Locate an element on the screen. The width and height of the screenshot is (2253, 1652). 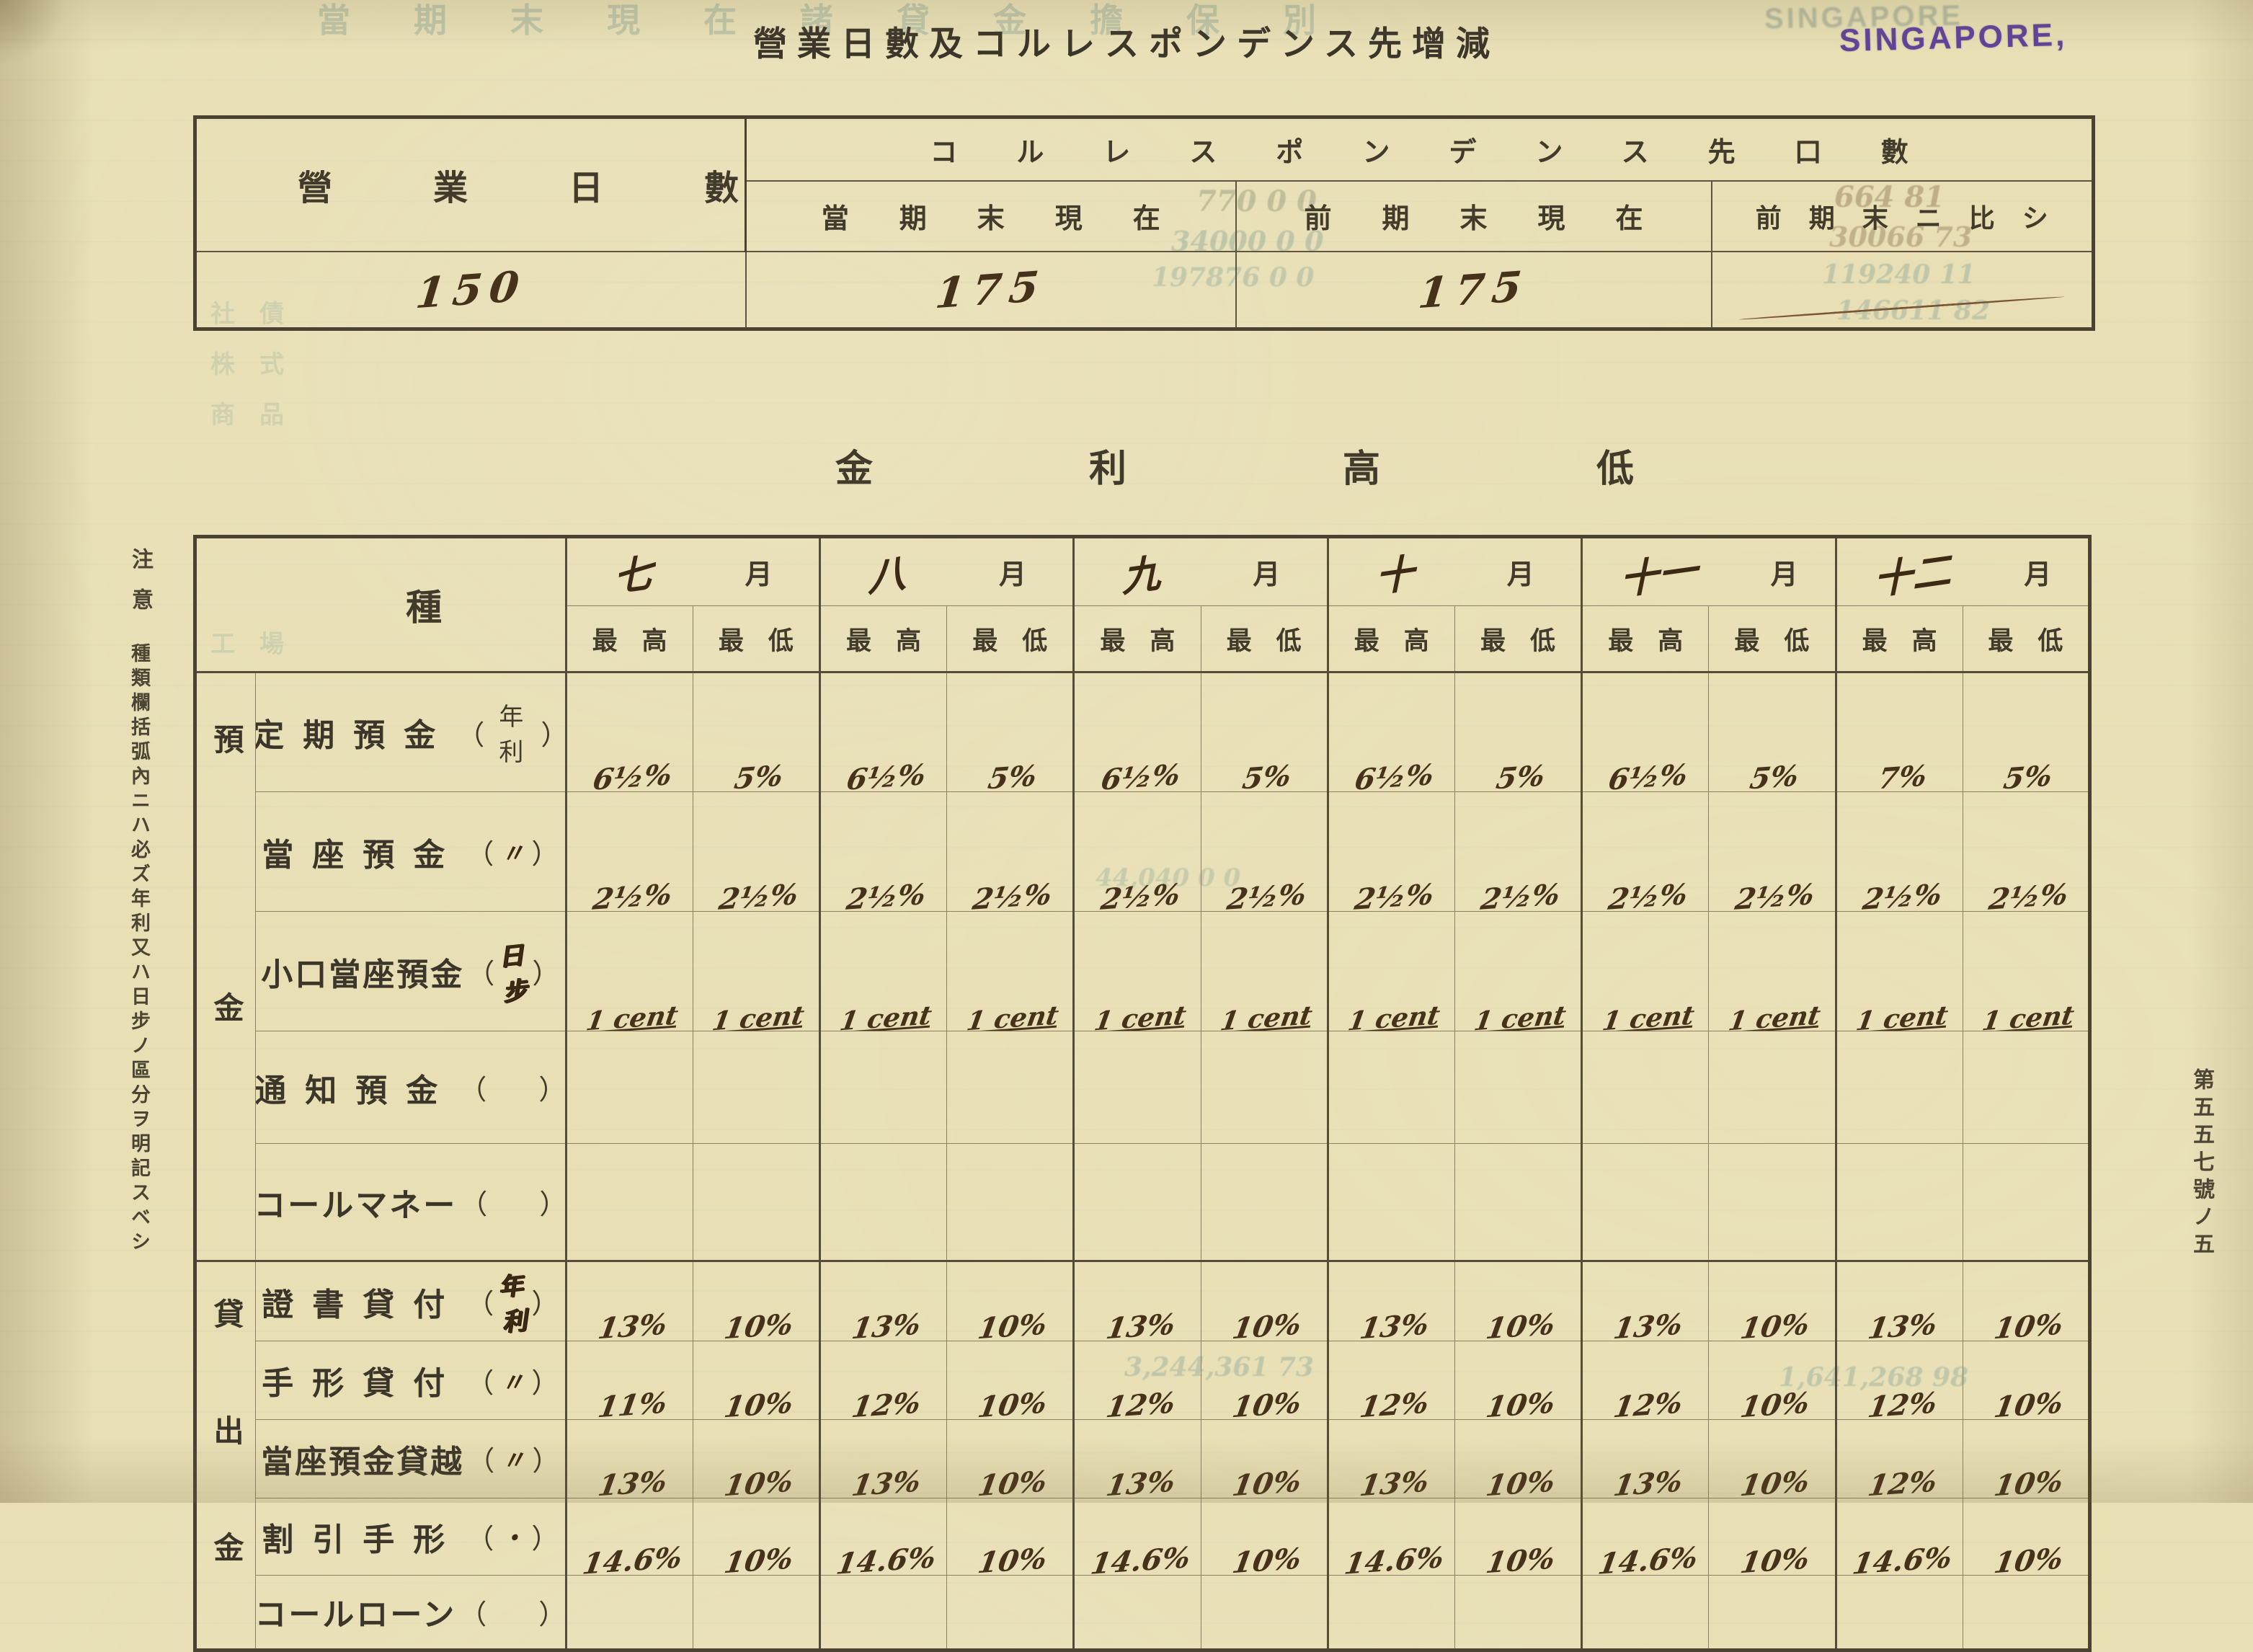
business-days-header: 營業日數 is located at coordinates (470, 184).